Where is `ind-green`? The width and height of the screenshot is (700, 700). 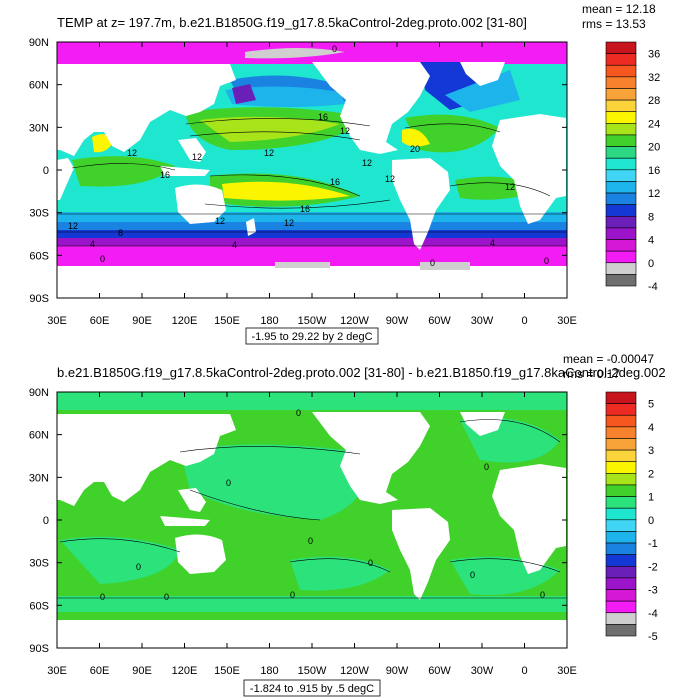 ind-green is located at coordinates (123, 171).